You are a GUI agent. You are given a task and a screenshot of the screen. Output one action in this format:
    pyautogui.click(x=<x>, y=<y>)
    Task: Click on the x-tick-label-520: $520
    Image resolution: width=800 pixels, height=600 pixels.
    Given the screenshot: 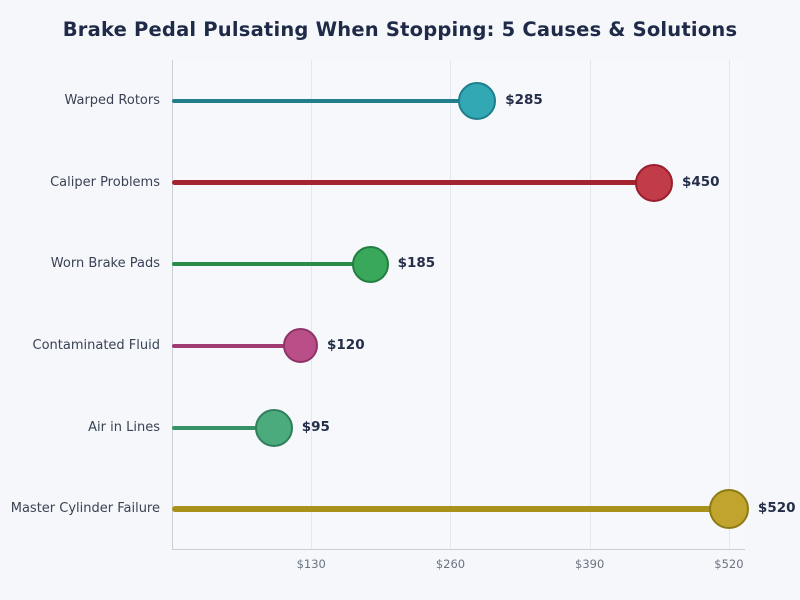 What is the action you would take?
    pyautogui.click(x=729, y=564)
    